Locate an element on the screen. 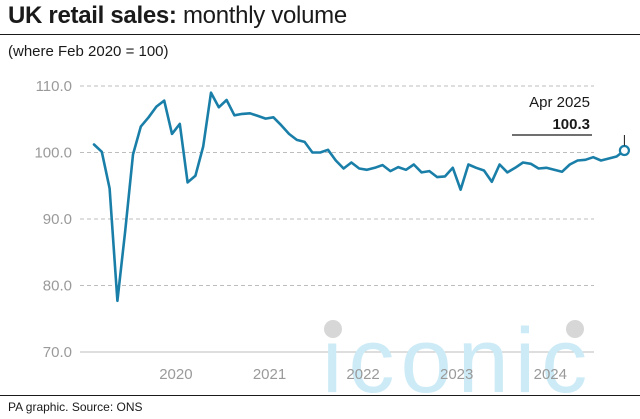 This screenshot has width=640, height=419. x-tick-label: 2020 is located at coordinates (175, 374).